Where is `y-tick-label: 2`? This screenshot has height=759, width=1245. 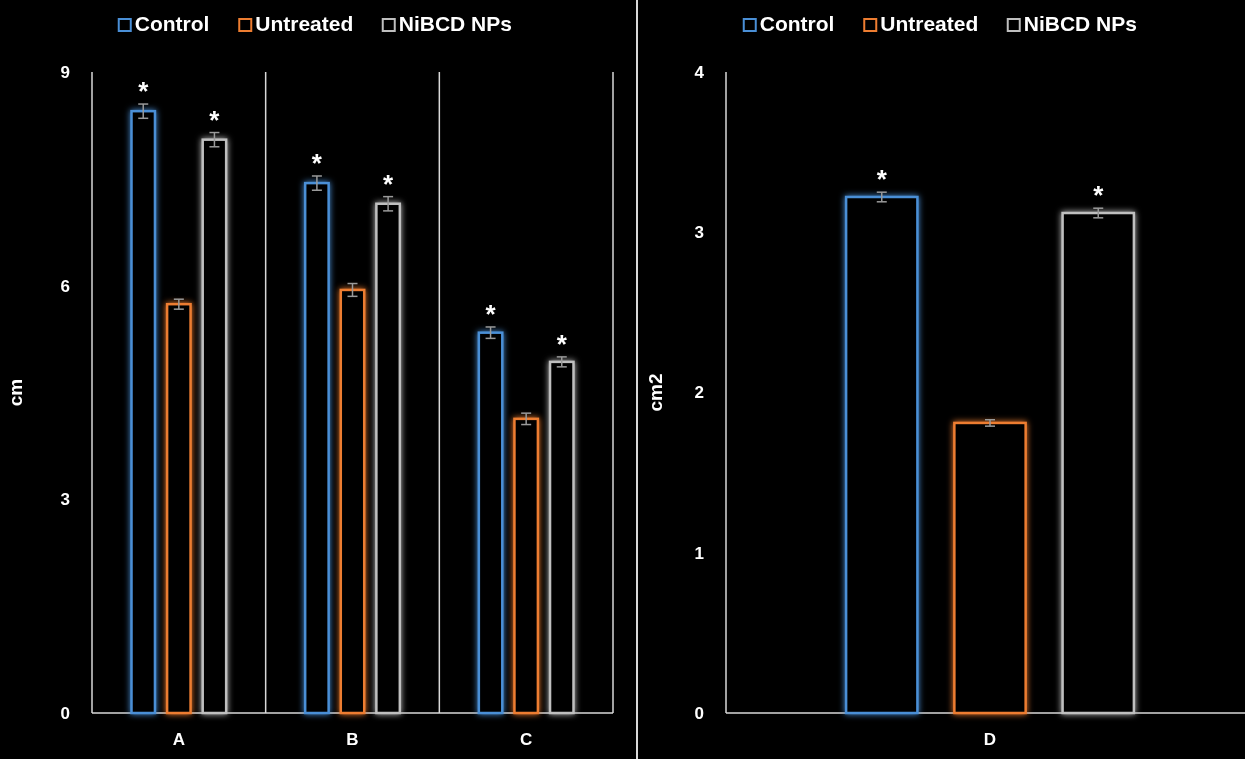
y-tick-label: 2 is located at coordinates (699, 393).